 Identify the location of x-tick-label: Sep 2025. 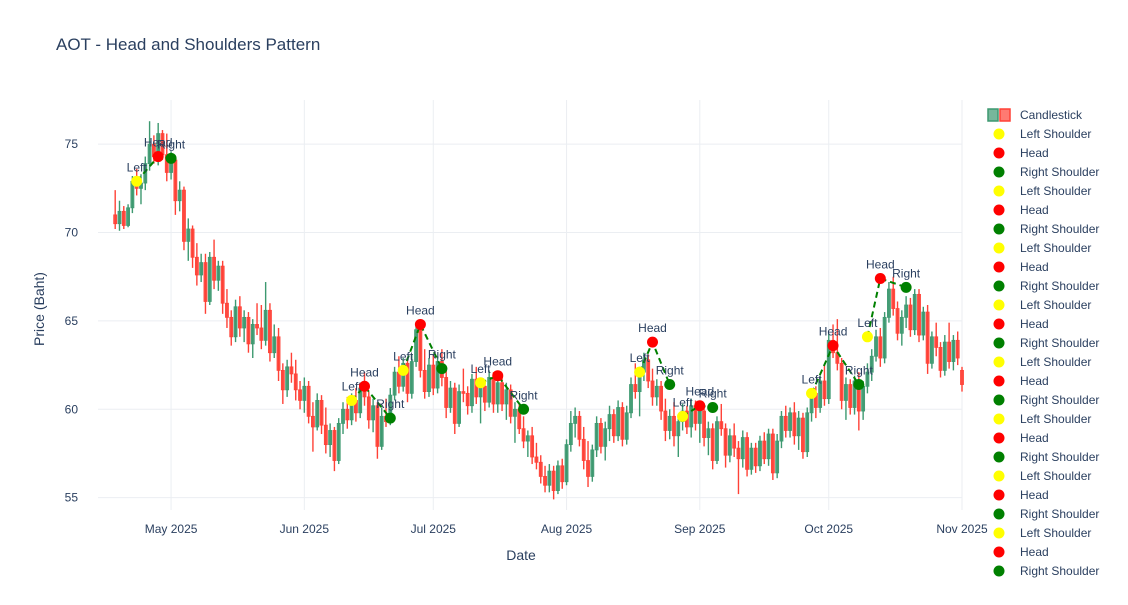
(700, 529).